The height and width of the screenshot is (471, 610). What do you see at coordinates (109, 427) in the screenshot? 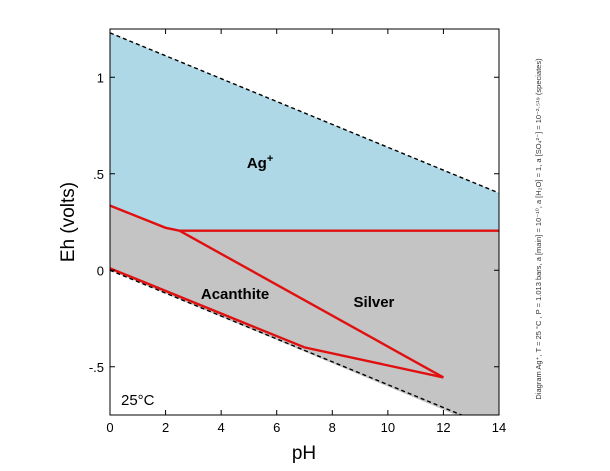
I see `x-tick-label: 0` at bounding box center [109, 427].